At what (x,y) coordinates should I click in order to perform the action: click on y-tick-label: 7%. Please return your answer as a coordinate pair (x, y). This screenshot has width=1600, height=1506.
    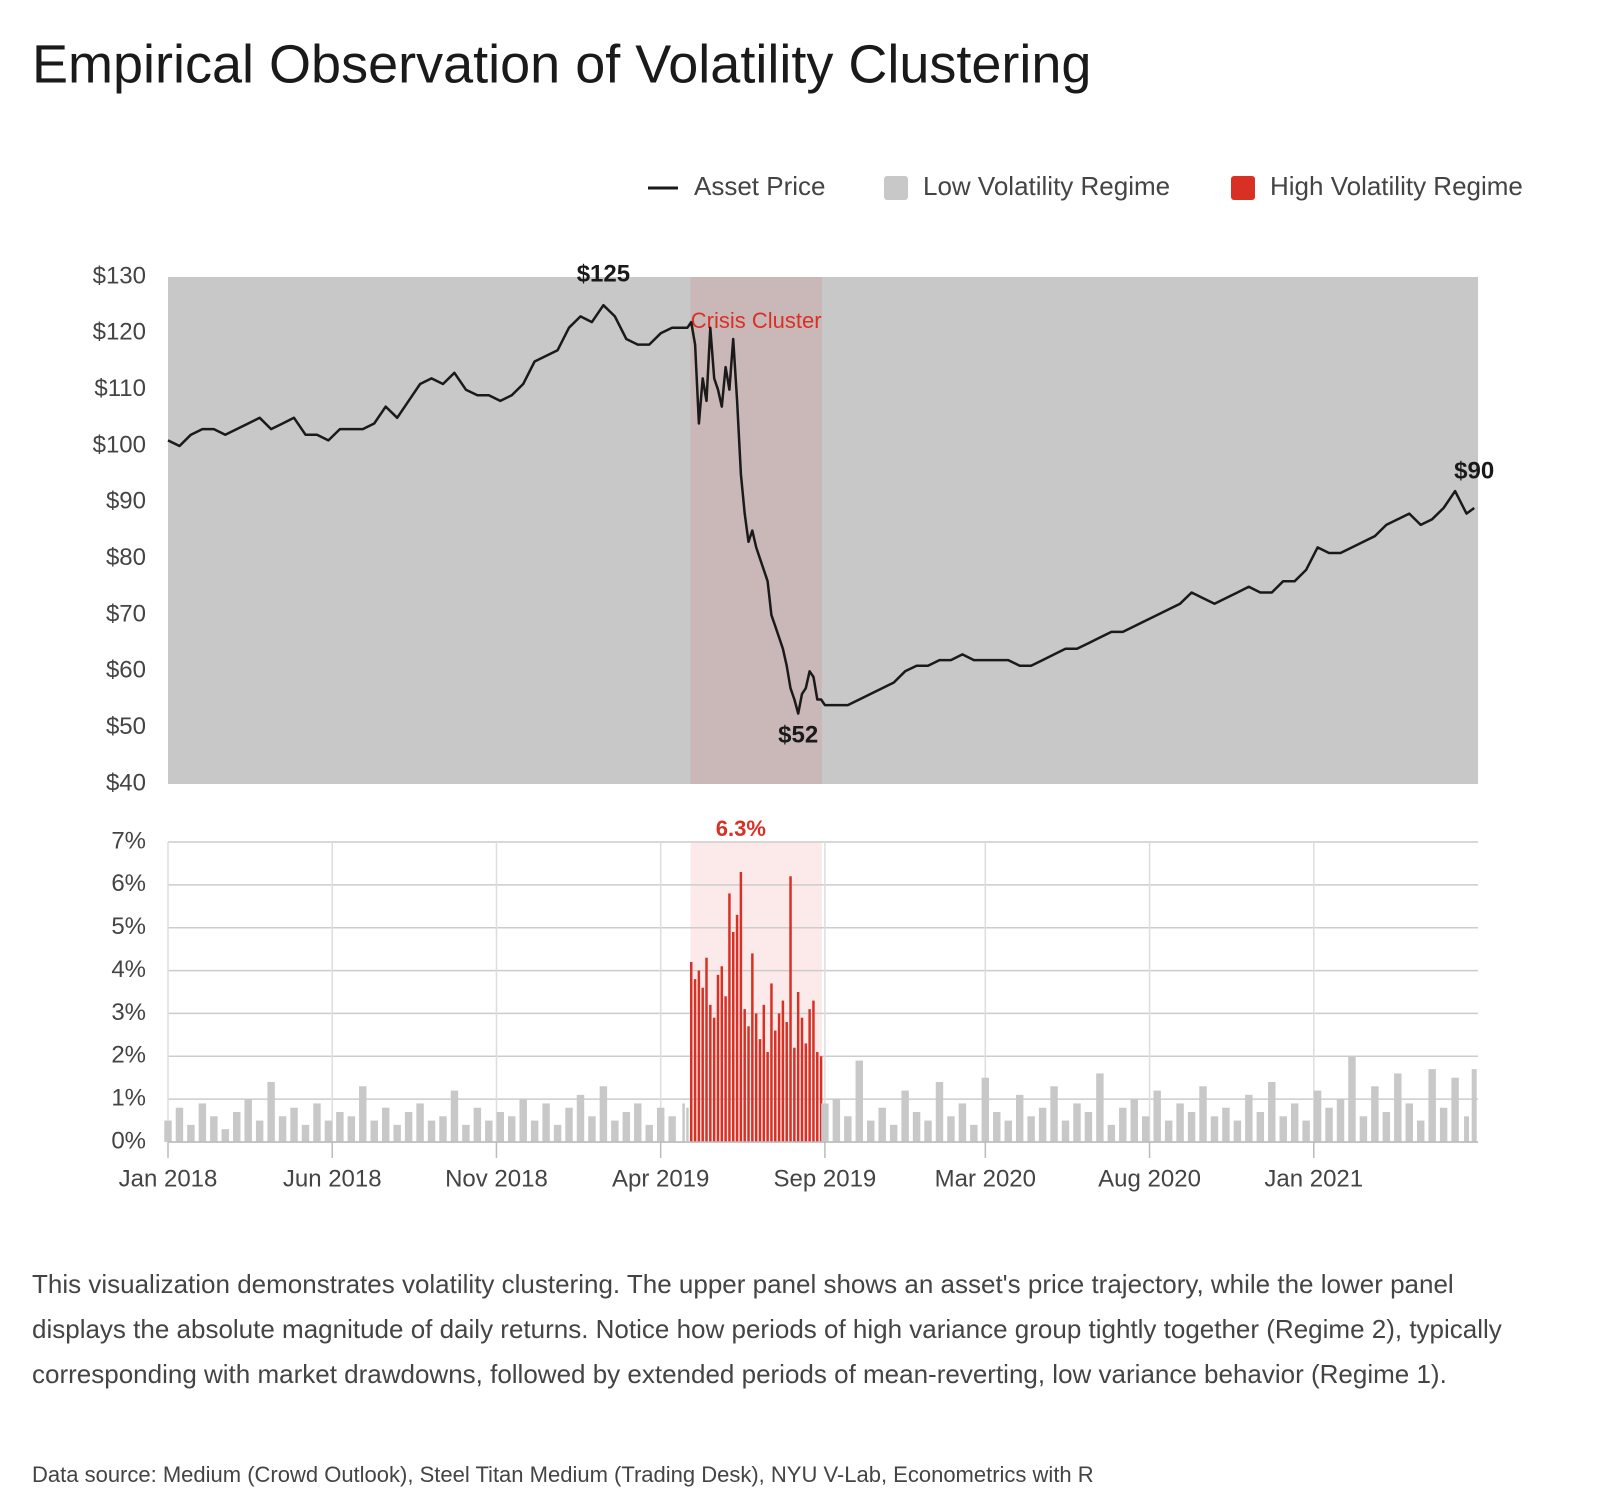
    Looking at the image, I should click on (128, 840).